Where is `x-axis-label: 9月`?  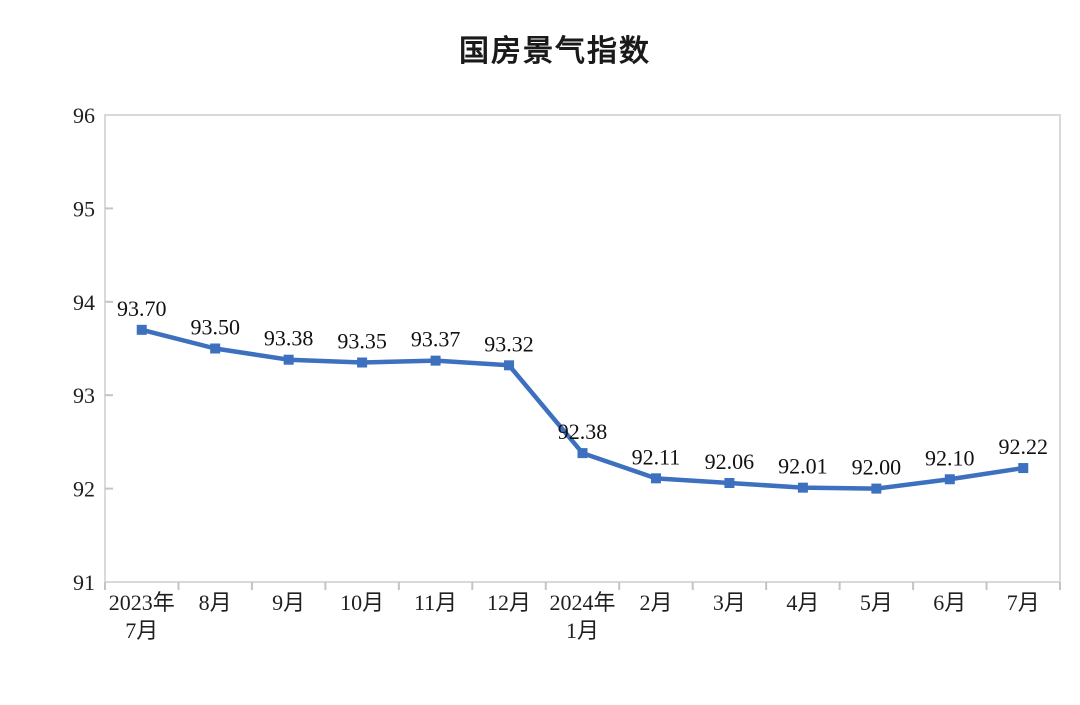 x-axis-label: 9月 is located at coordinates (288, 602).